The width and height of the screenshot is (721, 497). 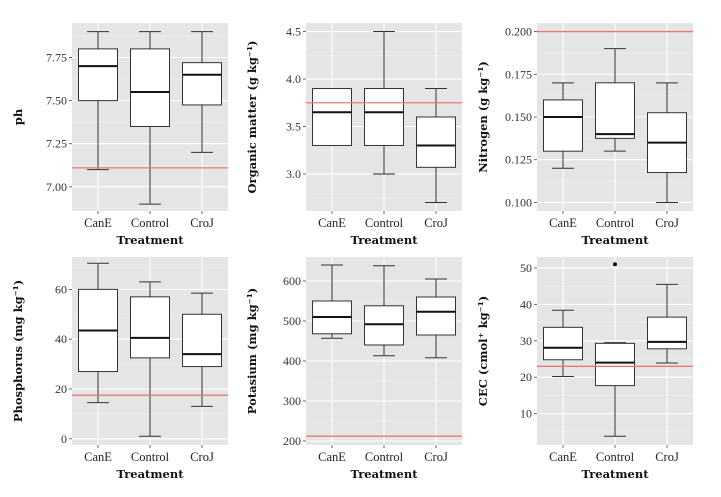 What do you see at coordinates (526, 414) in the screenshot?
I see `y-tick-label: 10` at bounding box center [526, 414].